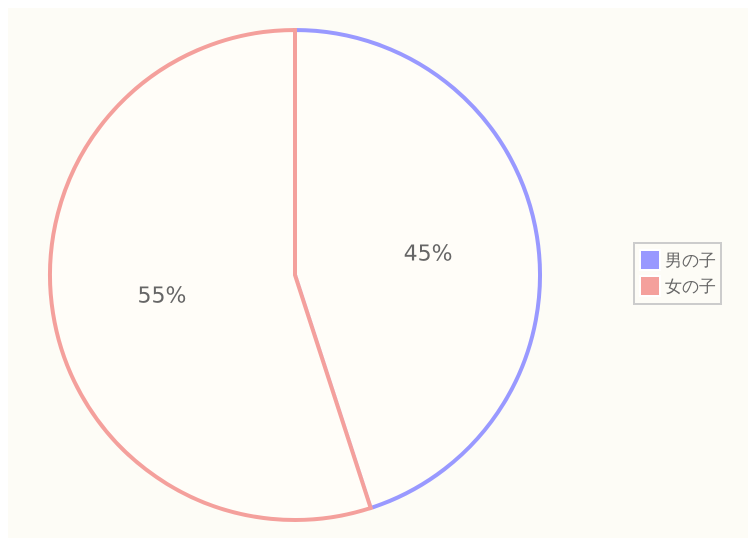 This screenshot has width=748, height=538. Describe the element at coordinates (428, 253) in the screenshot. I see `data-label: 45%` at that location.